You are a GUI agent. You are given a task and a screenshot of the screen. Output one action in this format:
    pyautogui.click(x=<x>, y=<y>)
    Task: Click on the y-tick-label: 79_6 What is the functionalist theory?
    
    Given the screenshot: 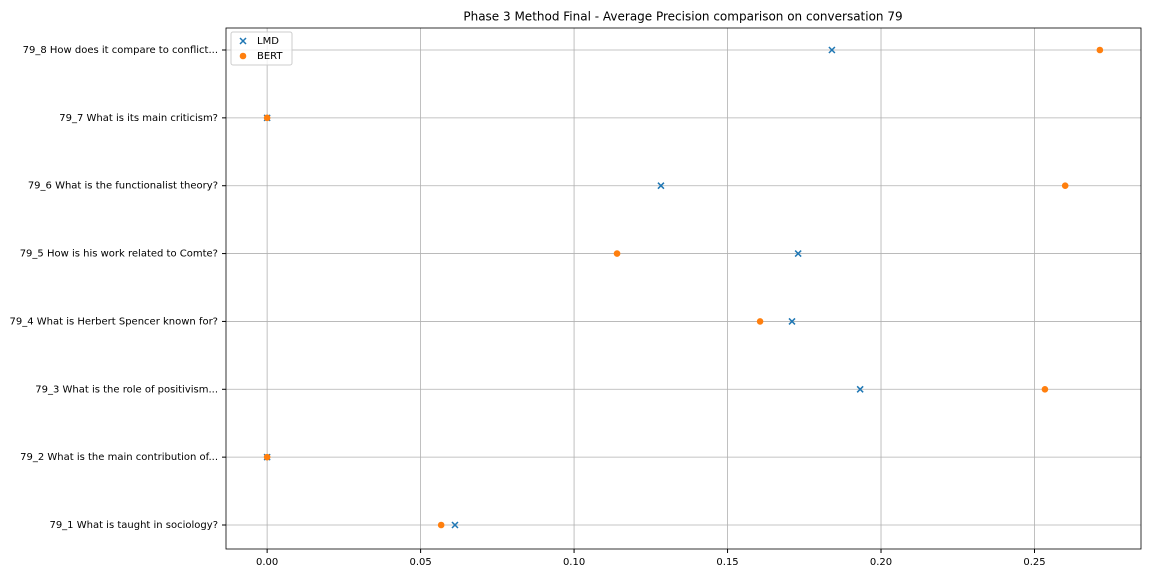 What is the action you would take?
    pyautogui.click(x=123, y=186)
    